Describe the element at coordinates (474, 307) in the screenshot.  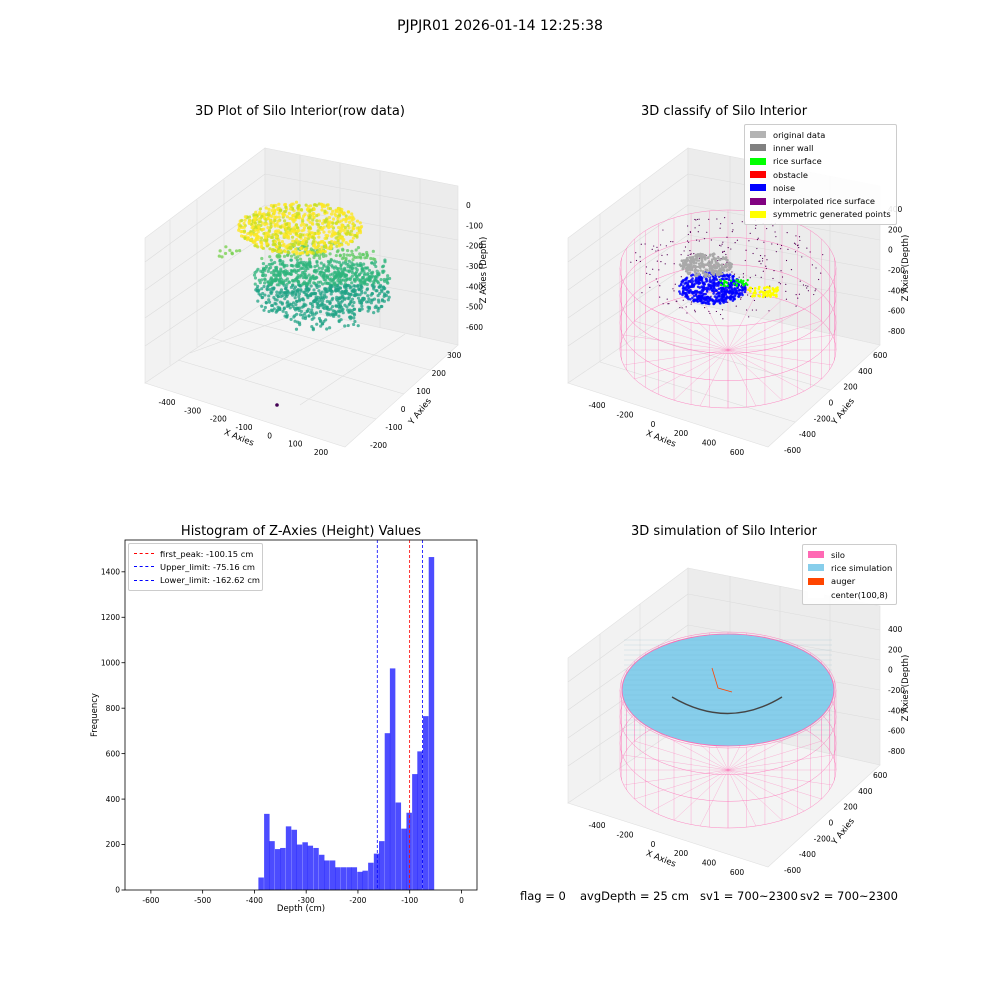
I see `z-tick: -500` at that location.